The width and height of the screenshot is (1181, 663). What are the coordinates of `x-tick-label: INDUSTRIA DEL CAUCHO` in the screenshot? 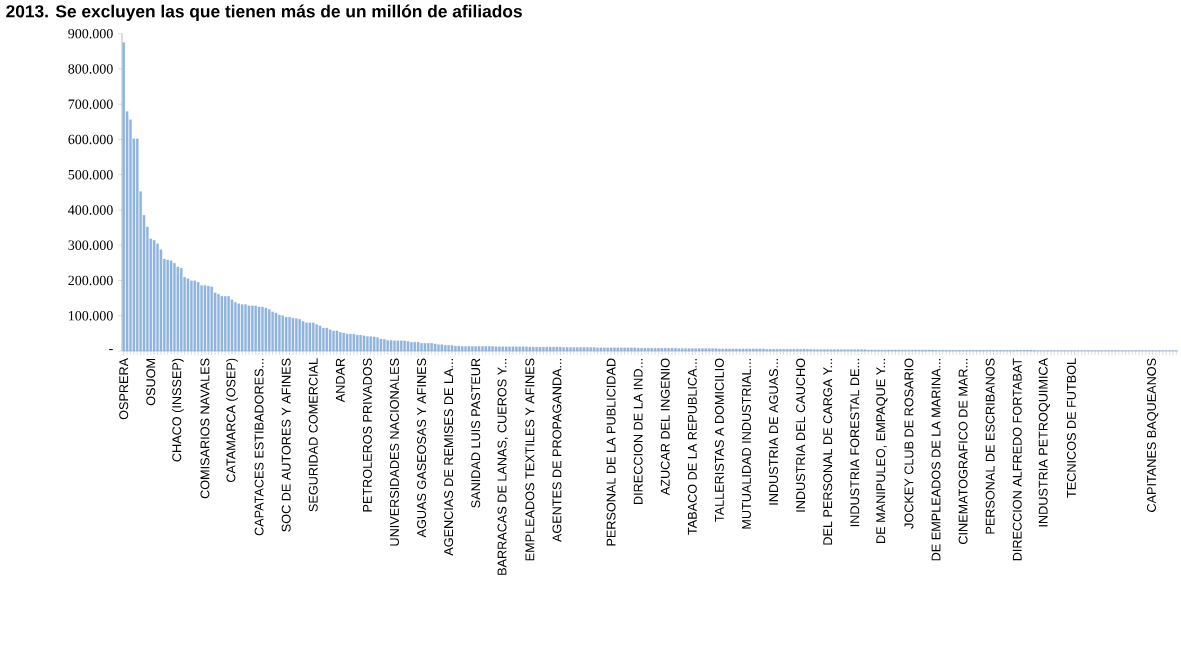 It's located at (801, 435).